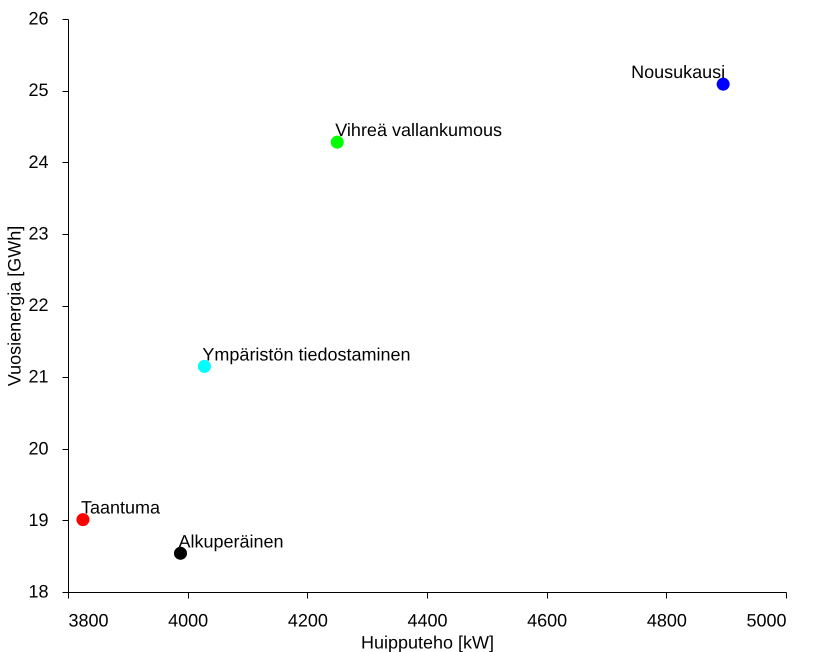  Describe the element at coordinates (38, 18) in the screenshot. I see `y-tick-label: 26` at that location.